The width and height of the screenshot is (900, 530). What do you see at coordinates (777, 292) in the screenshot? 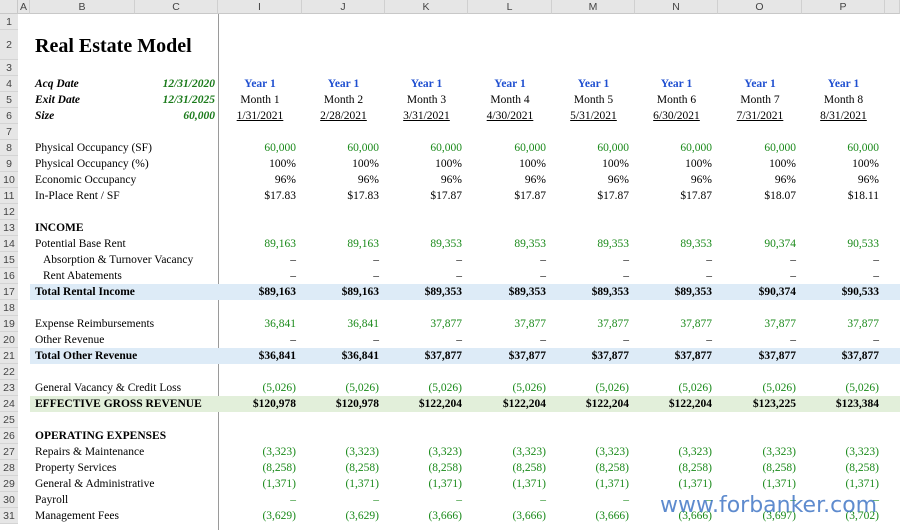
I see `cell: $90,374` at bounding box center [777, 292].